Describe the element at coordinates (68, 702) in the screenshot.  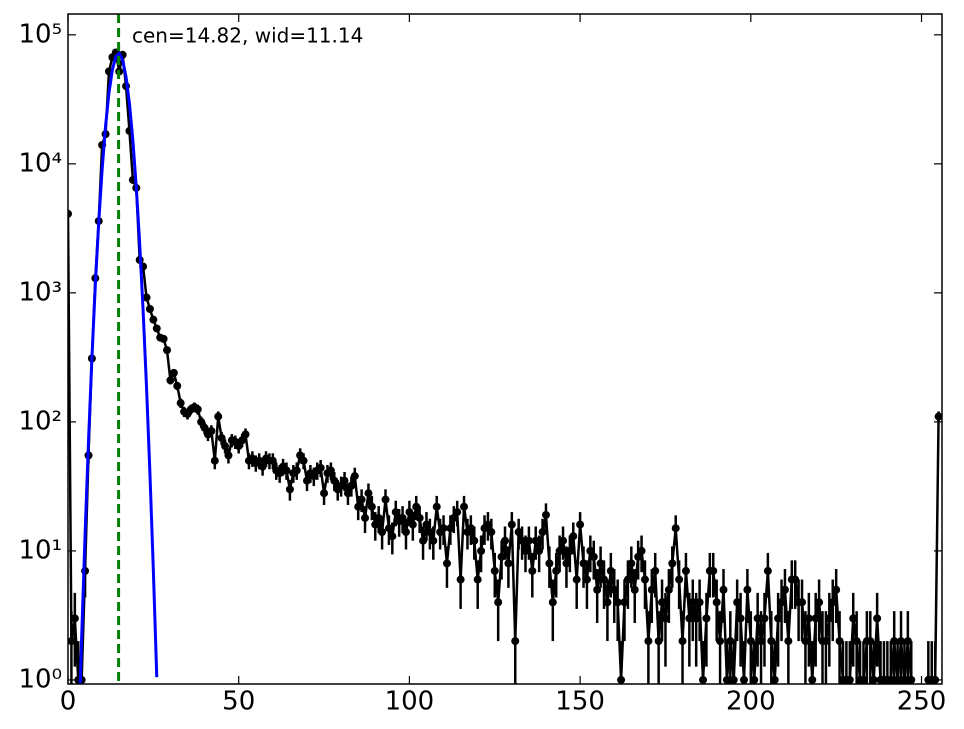
I see `x-tick-label: 0` at that location.